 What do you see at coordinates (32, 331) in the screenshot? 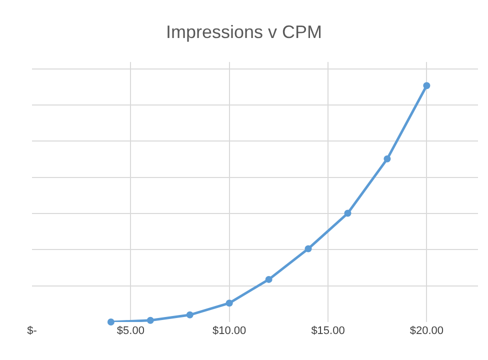
I see `x-tick-label: $-` at bounding box center [32, 331].